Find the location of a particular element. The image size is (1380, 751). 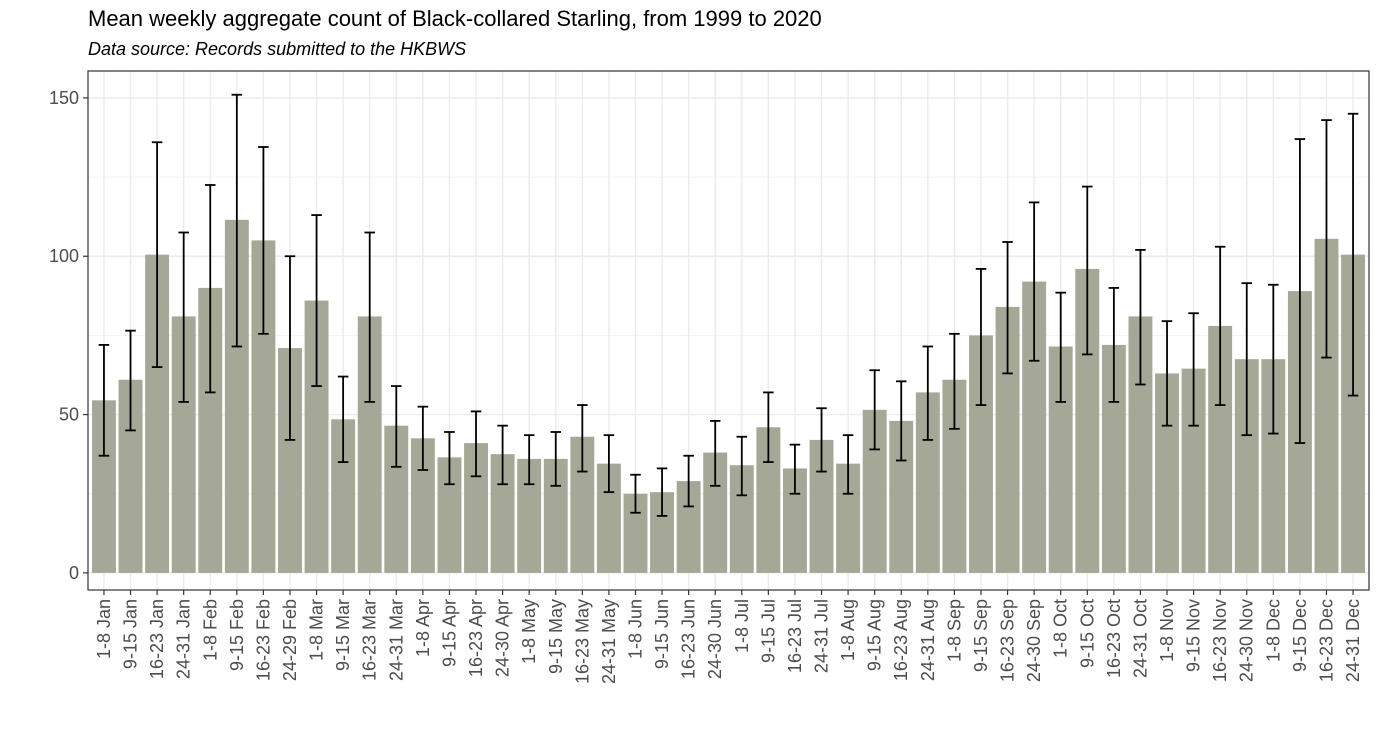

x-tick-label: 1-8 May is located at coordinates (529, 631).